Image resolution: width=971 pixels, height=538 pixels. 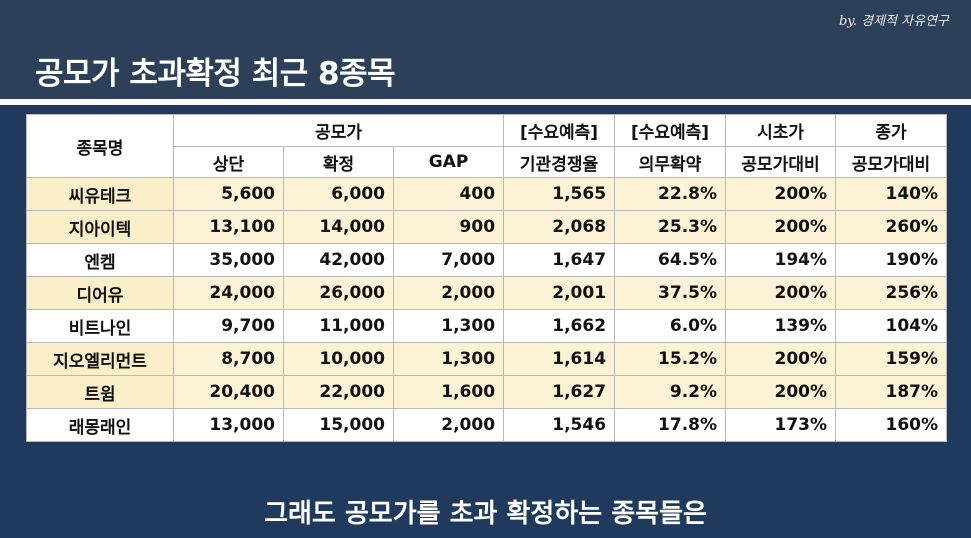 What do you see at coordinates (559, 293) in the screenshot?
I see `cell-demand-rate: 2,001` at bounding box center [559, 293].